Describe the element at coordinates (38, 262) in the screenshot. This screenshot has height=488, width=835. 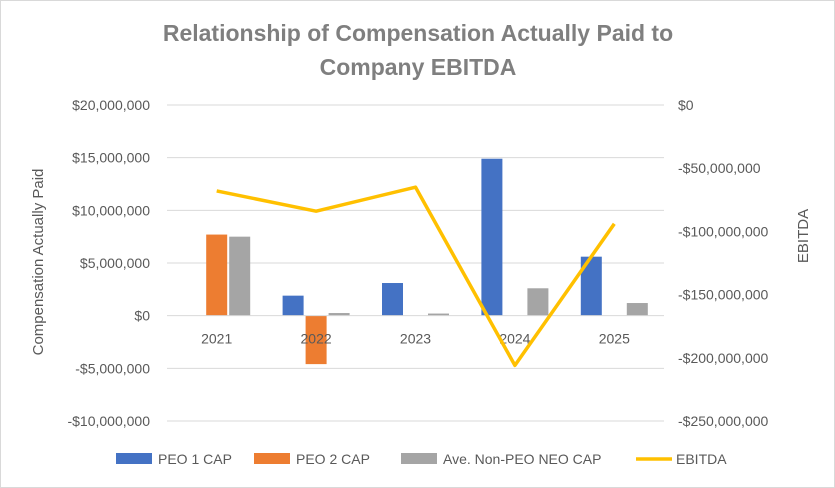
I see `left-axis-label: Compensation Actually Paid` at that location.